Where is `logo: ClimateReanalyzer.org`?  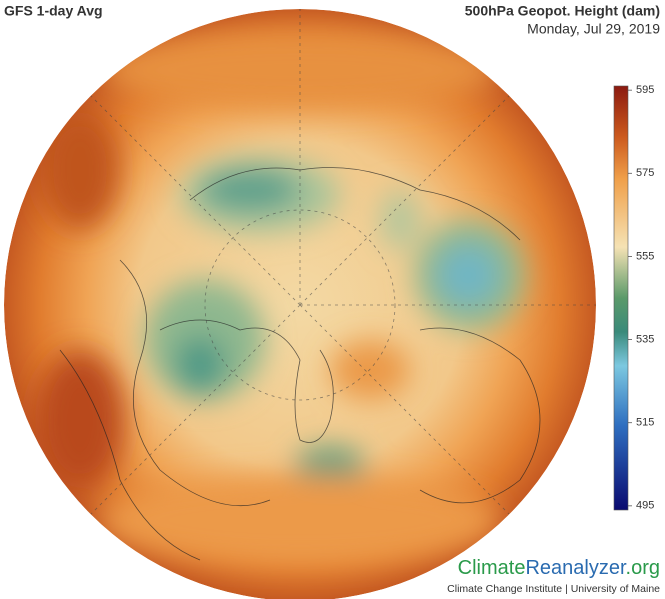
logo: ClimateReanalyzer.org is located at coordinates (559, 568).